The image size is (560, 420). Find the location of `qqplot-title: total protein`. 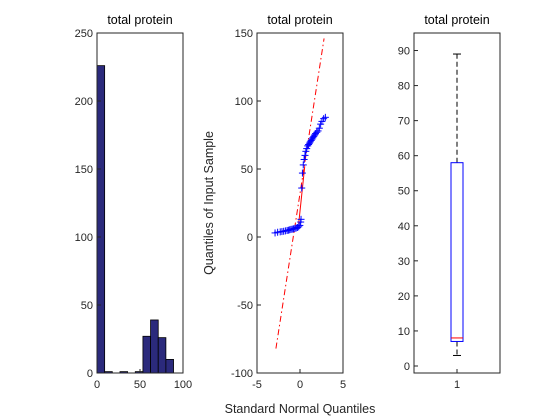

qqplot-title: total protein is located at coordinates (299, 20).